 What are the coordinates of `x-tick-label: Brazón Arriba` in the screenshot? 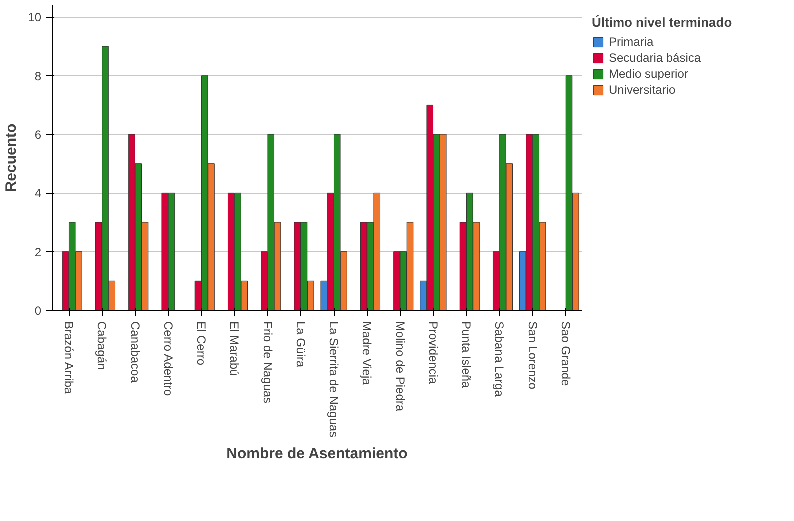 It's located at (69, 358).